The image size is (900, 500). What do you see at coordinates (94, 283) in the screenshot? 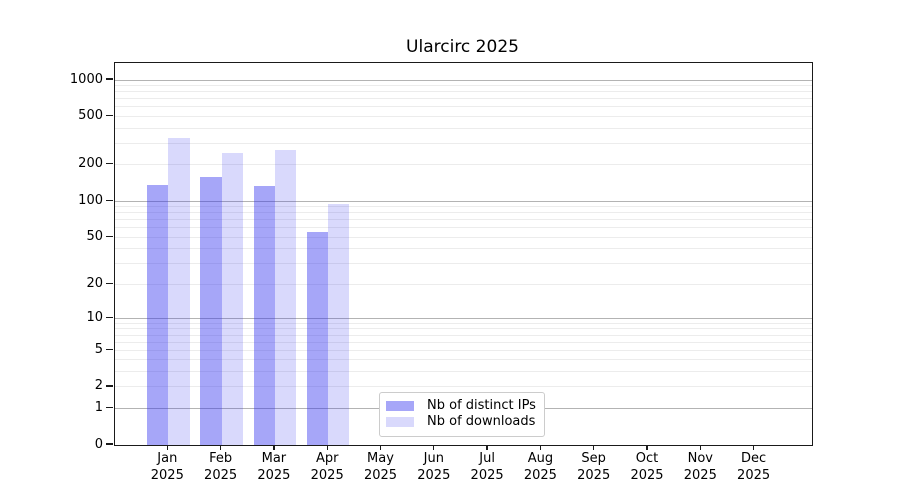
I see `y-tick-label: 20` at bounding box center [94, 283].